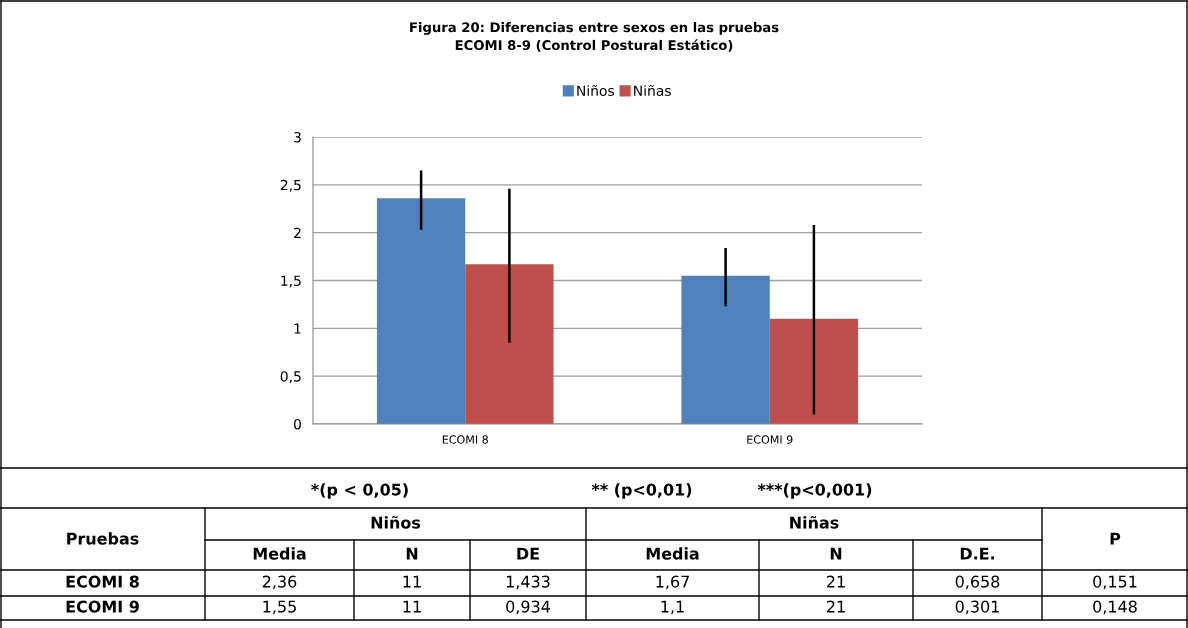  I want to click on text: 0,151, so click(1115, 582).